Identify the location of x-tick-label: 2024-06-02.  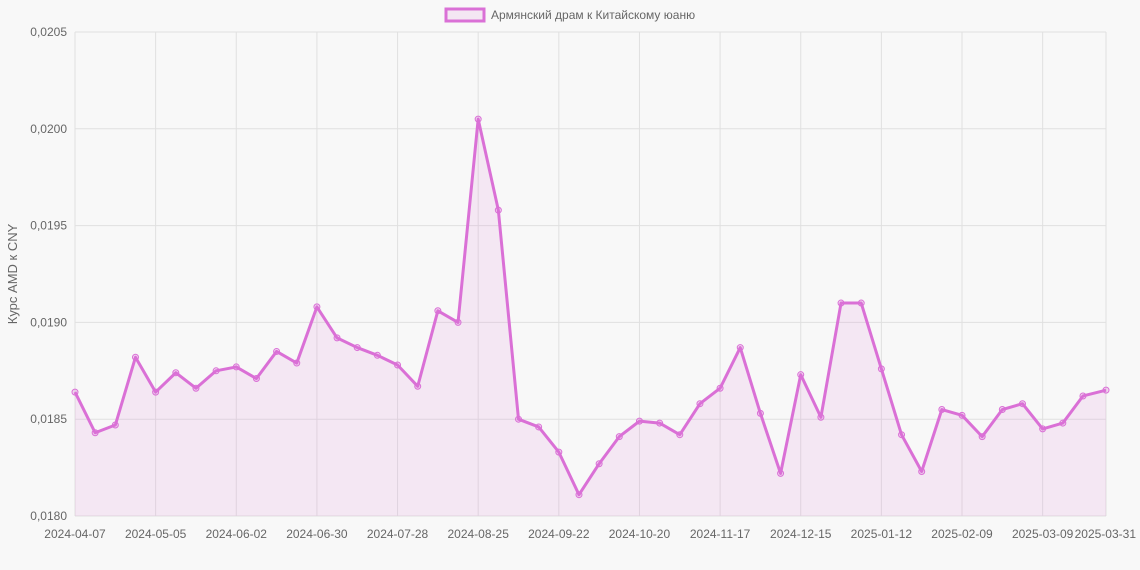
(237, 534).